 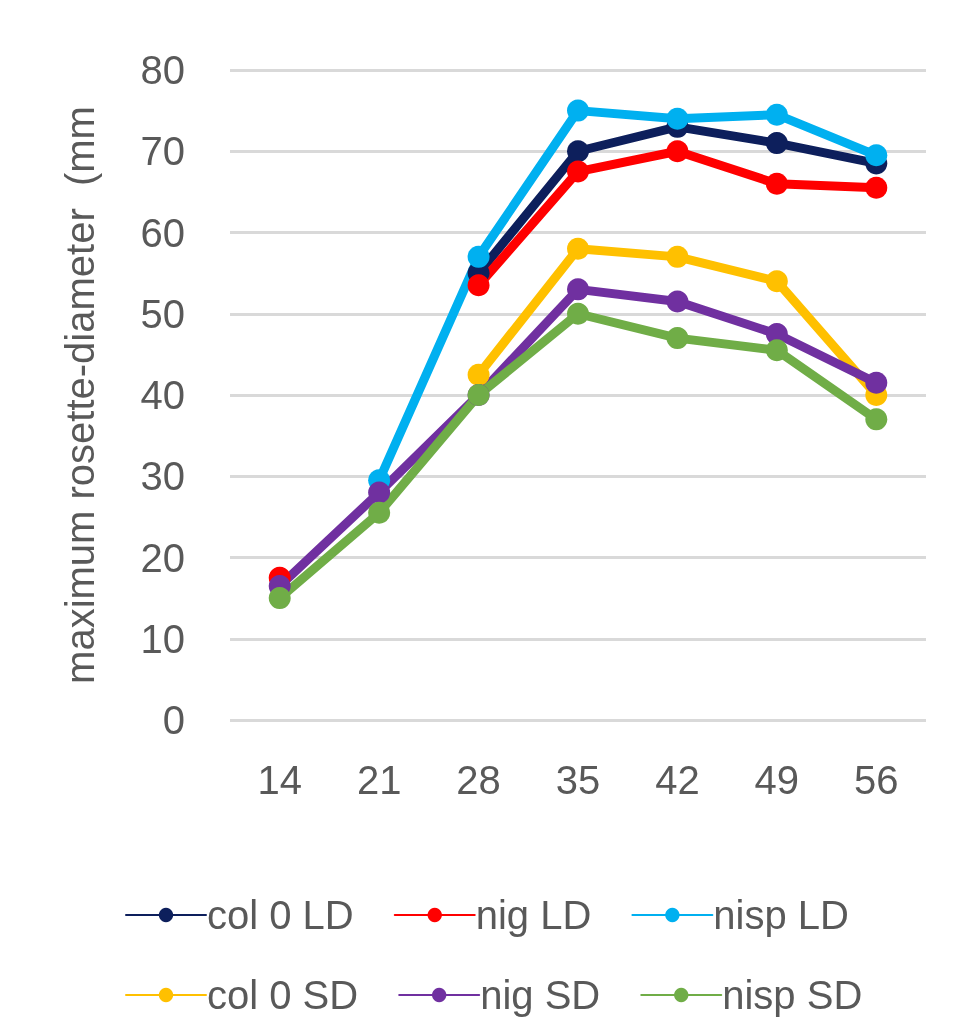 What do you see at coordinates (162, 476) in the screenshot?
I see `y-tick-label: 30` at bounding box center [162, 476].